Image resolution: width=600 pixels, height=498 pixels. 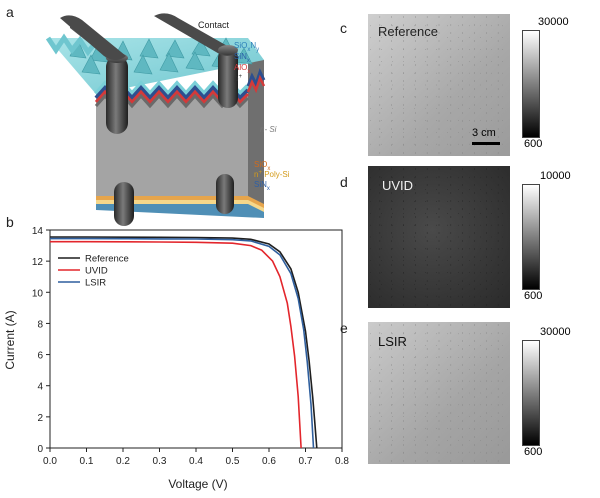 I want to click on label-alox: AlOx, so click(x=242, y=69).